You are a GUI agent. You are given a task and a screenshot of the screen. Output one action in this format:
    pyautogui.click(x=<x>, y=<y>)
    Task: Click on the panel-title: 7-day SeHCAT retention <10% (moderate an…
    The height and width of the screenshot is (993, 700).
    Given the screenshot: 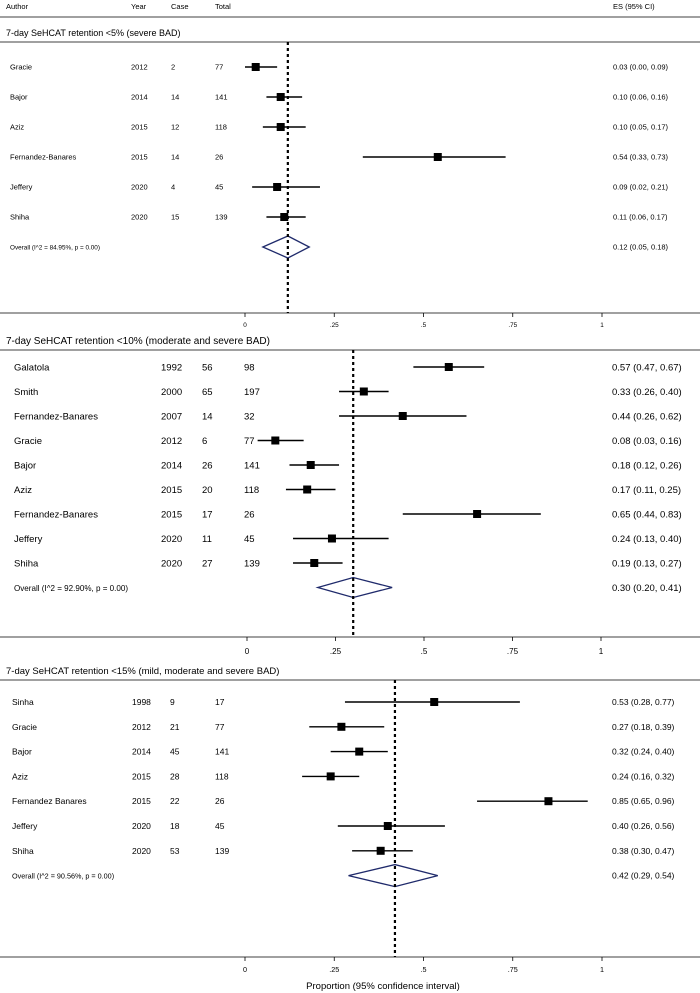 What is the action you would take?
    pyautogui.click(x=138, y=341)
    